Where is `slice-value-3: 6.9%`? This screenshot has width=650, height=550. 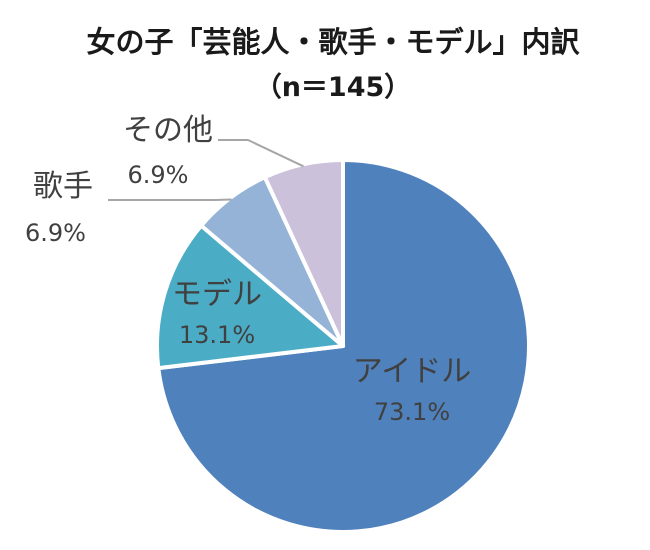 slice-value-3: 6.9% is located at coordinates (158, 175).